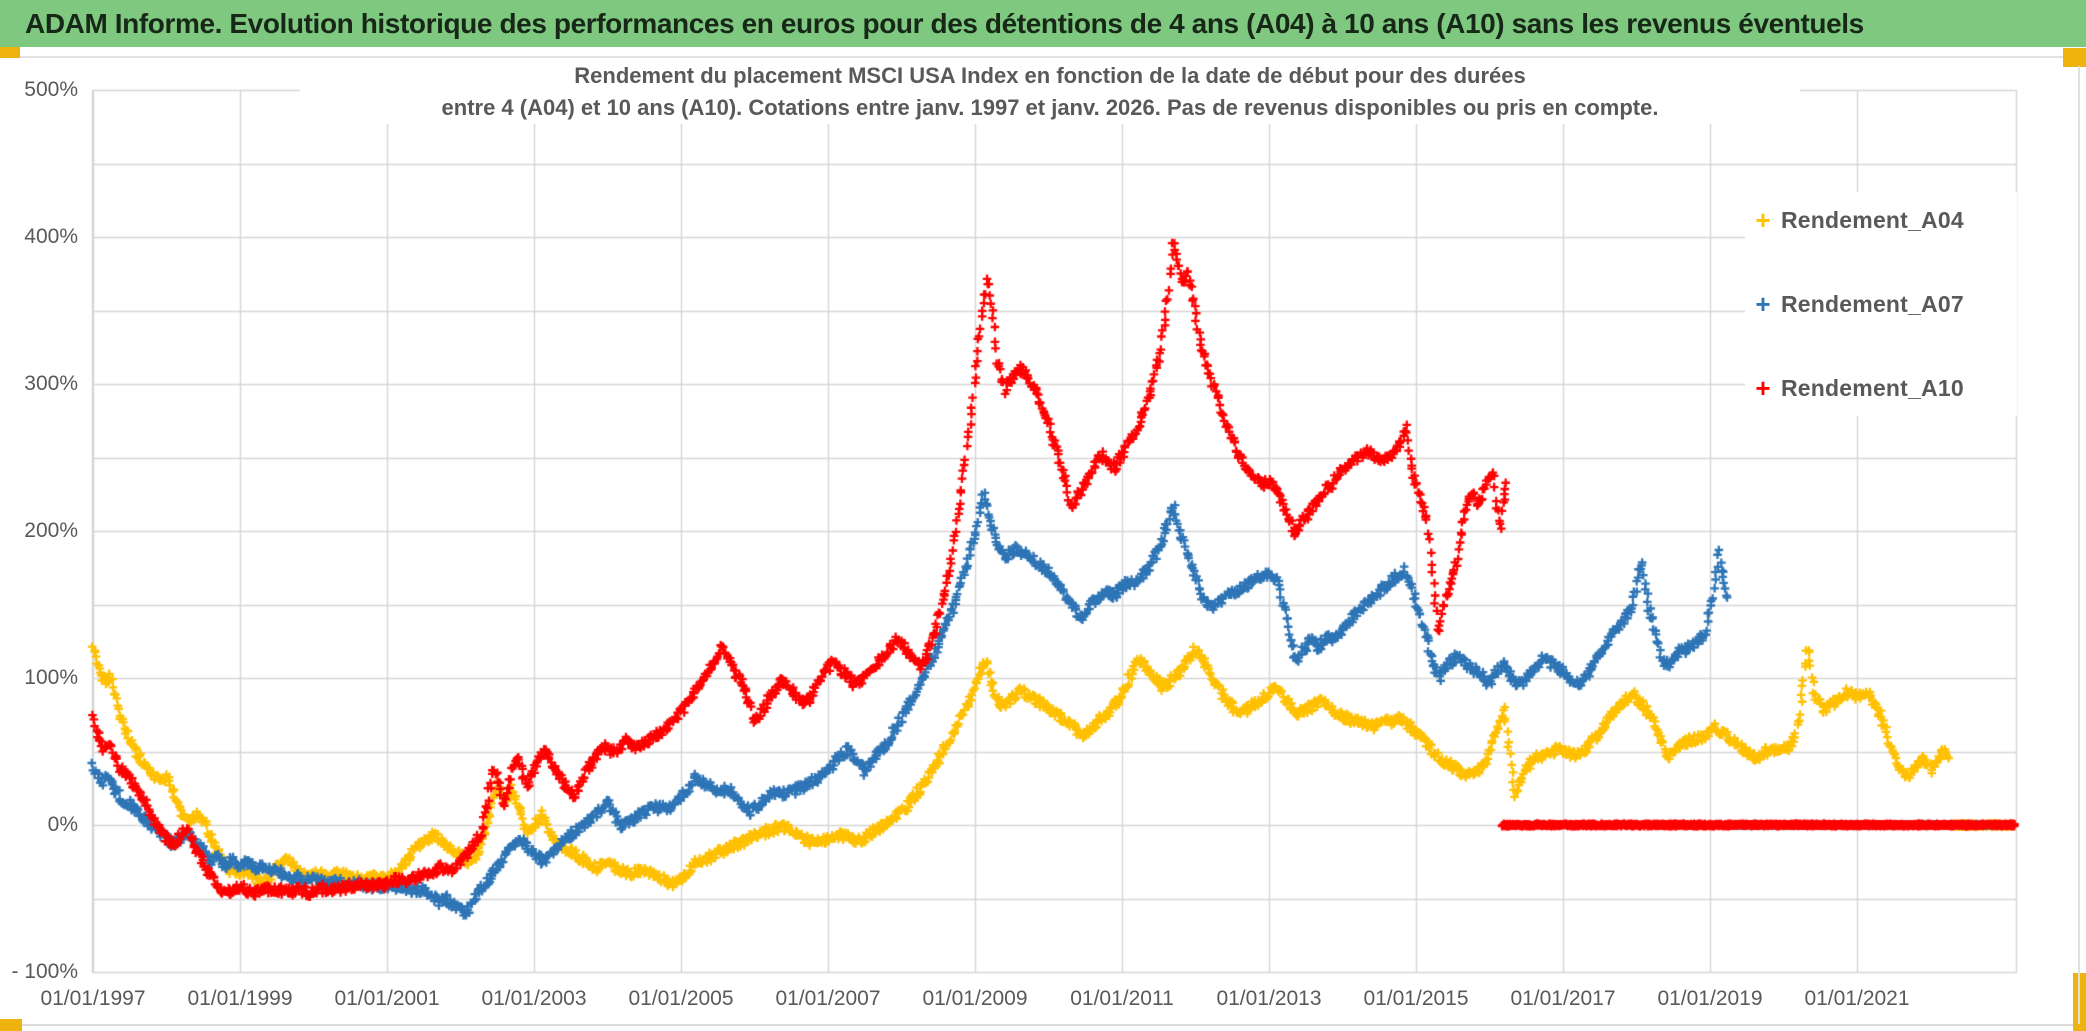 This screenshot has width=2086, height=1031. I want to click on x-tick-label: 01/01/2009, so click(975, 998).